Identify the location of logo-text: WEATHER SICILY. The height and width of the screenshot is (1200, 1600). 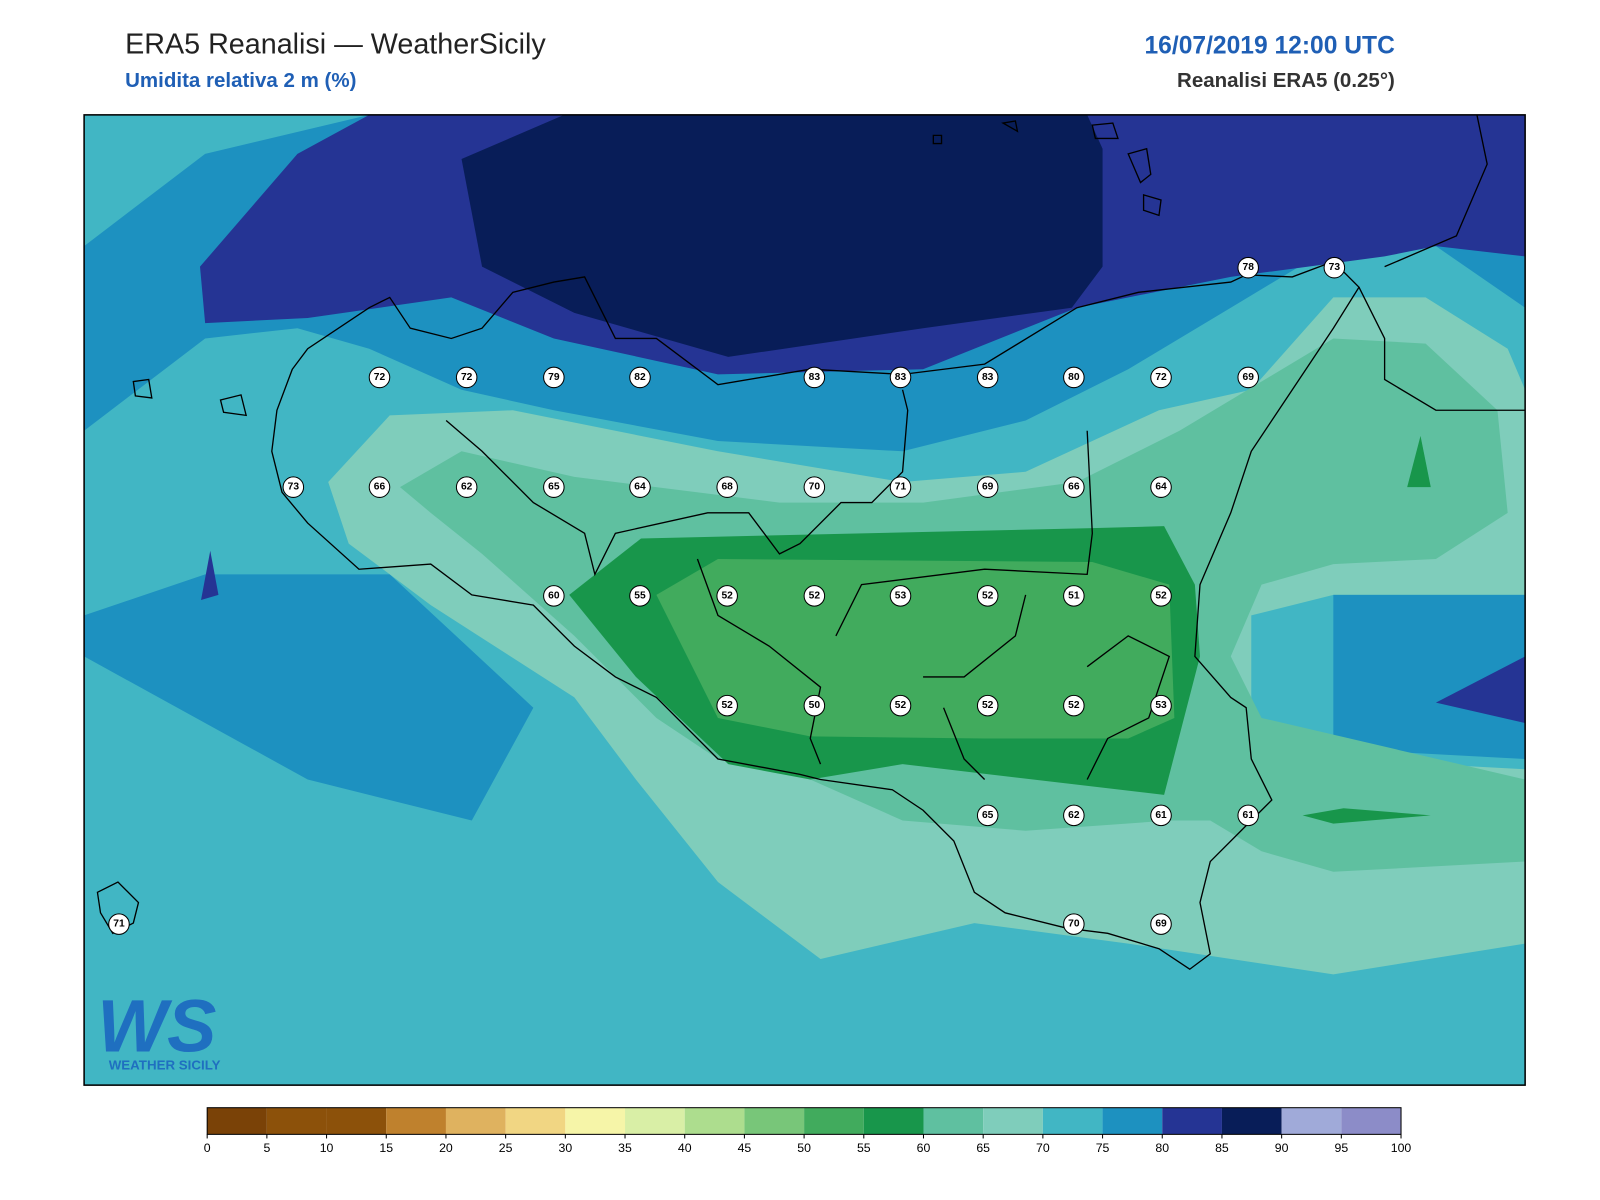
(165, 1065).